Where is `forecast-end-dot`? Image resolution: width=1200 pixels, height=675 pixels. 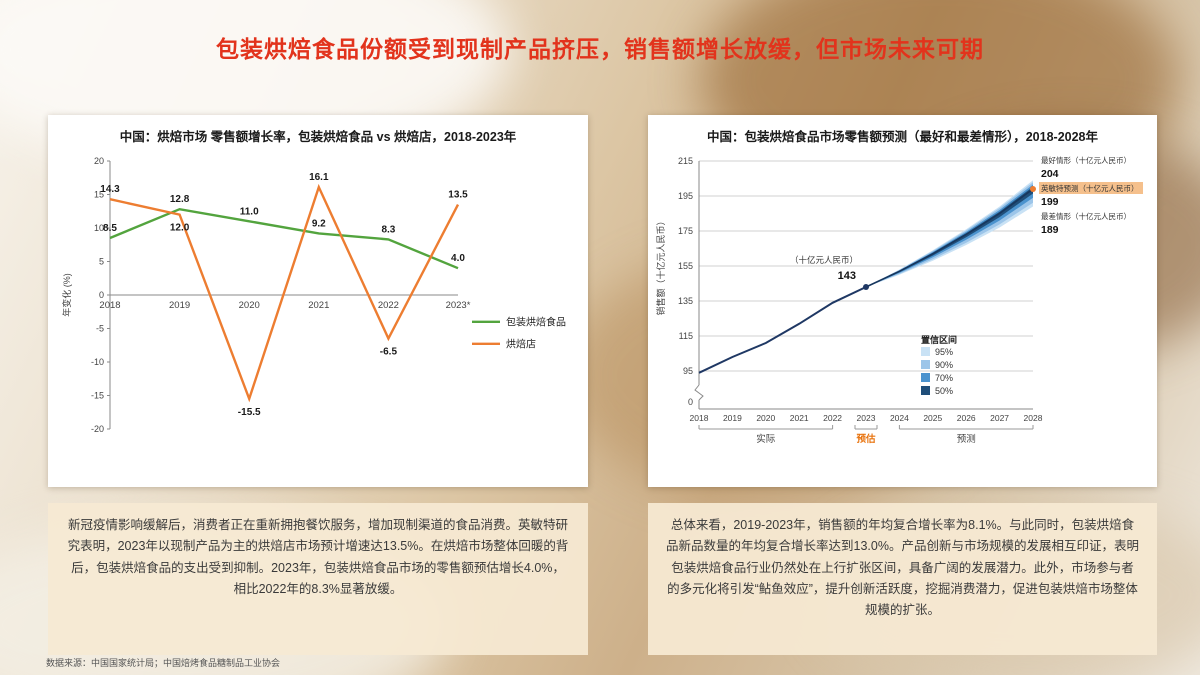 forecast-end-dot is located at coordinates (1032, 189).